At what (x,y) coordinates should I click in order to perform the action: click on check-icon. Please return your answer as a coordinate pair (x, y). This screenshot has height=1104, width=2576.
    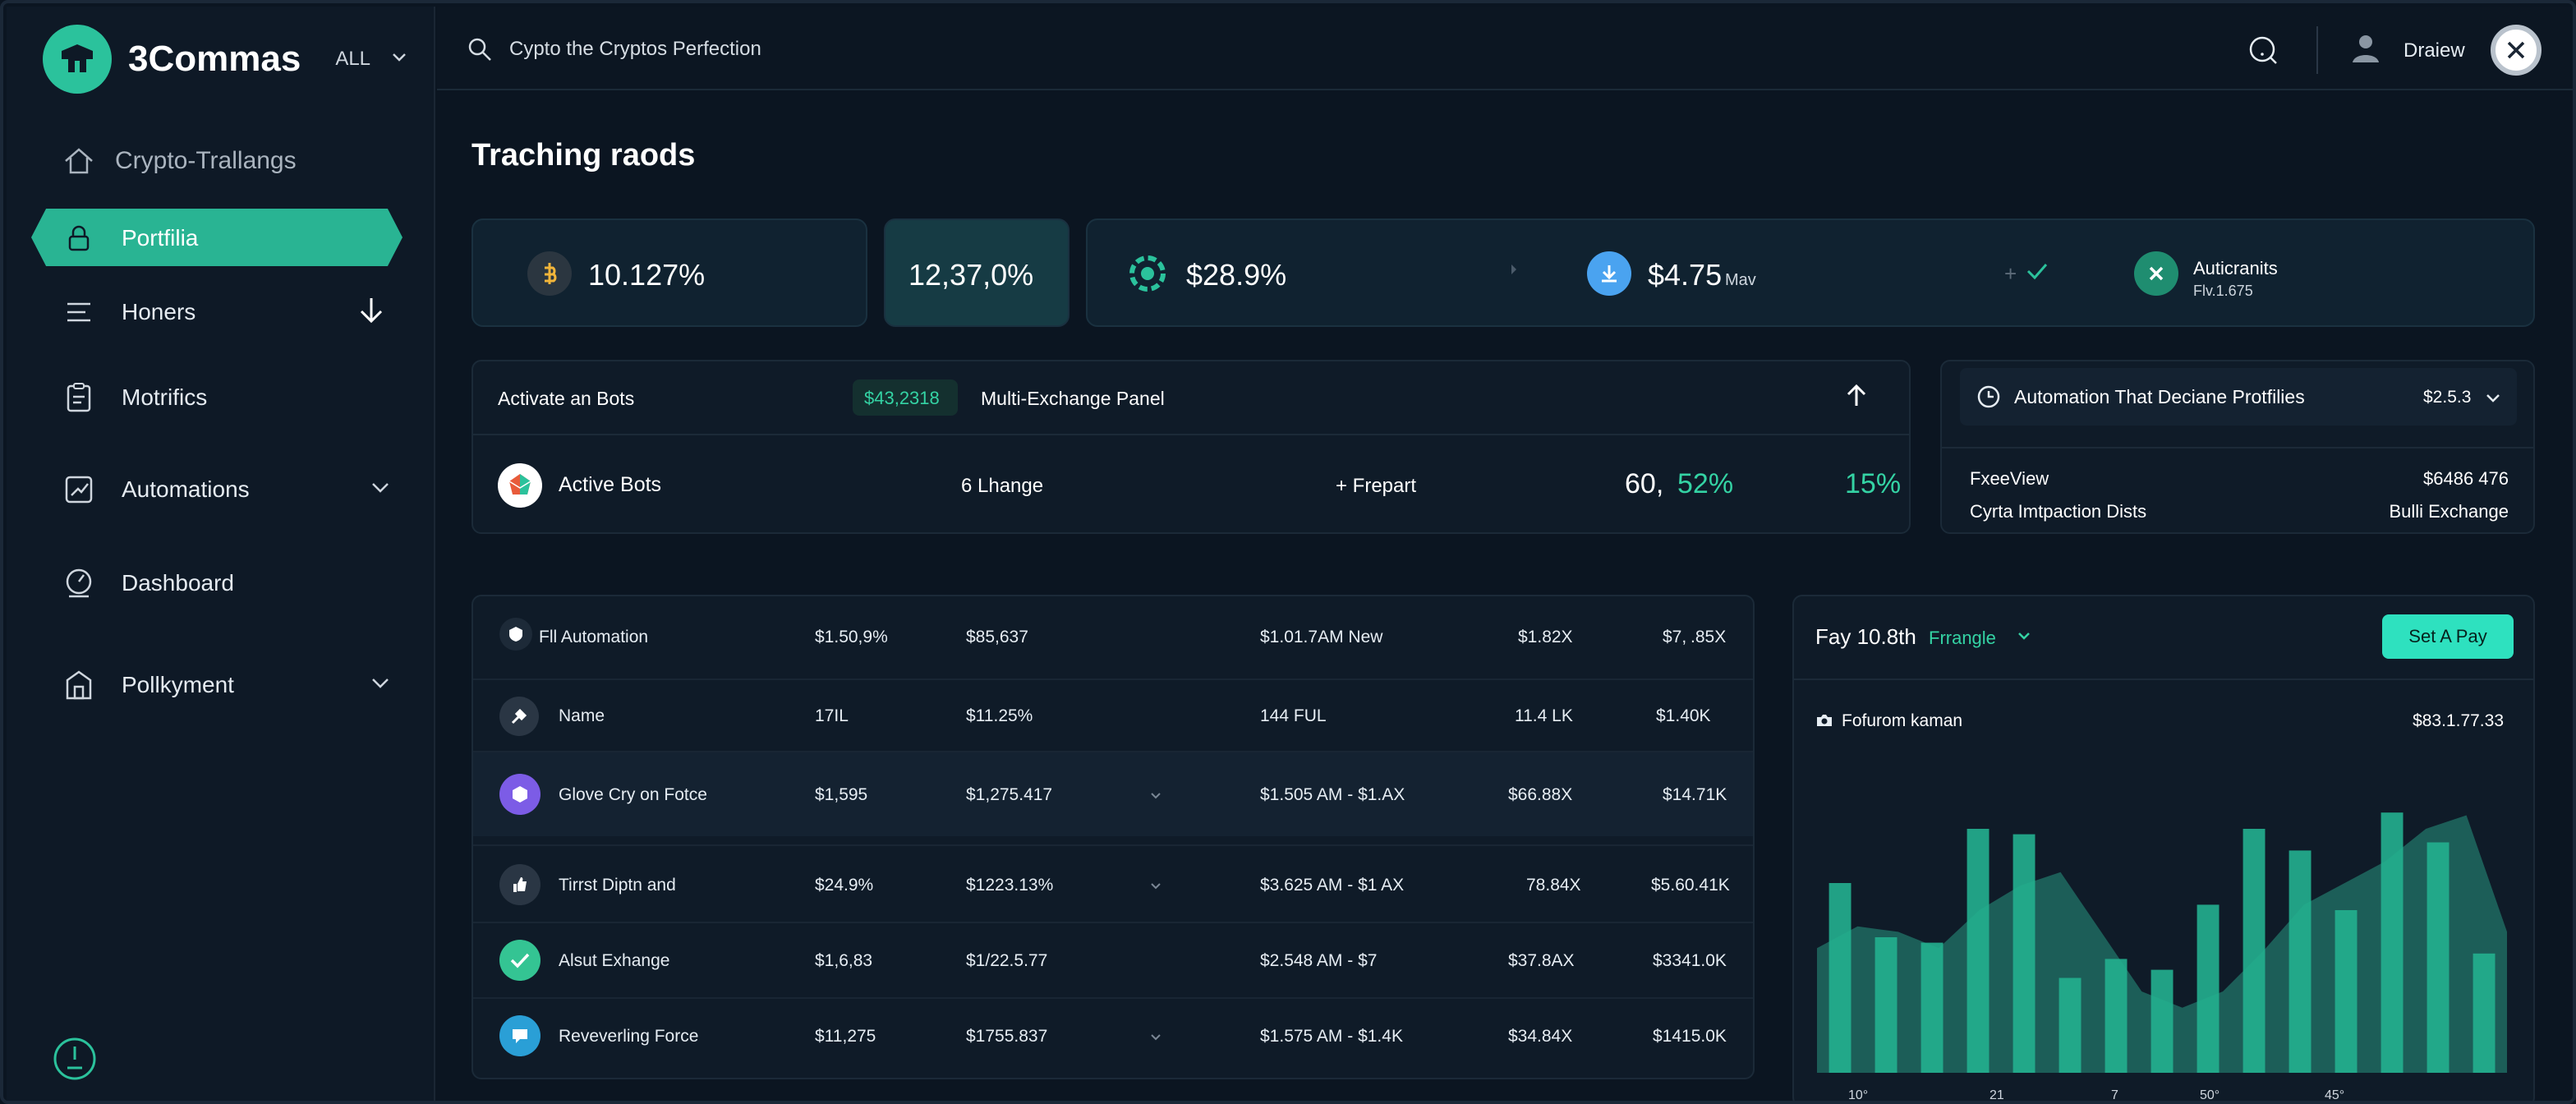
    Looking at the image, I should click on (2038, 273).